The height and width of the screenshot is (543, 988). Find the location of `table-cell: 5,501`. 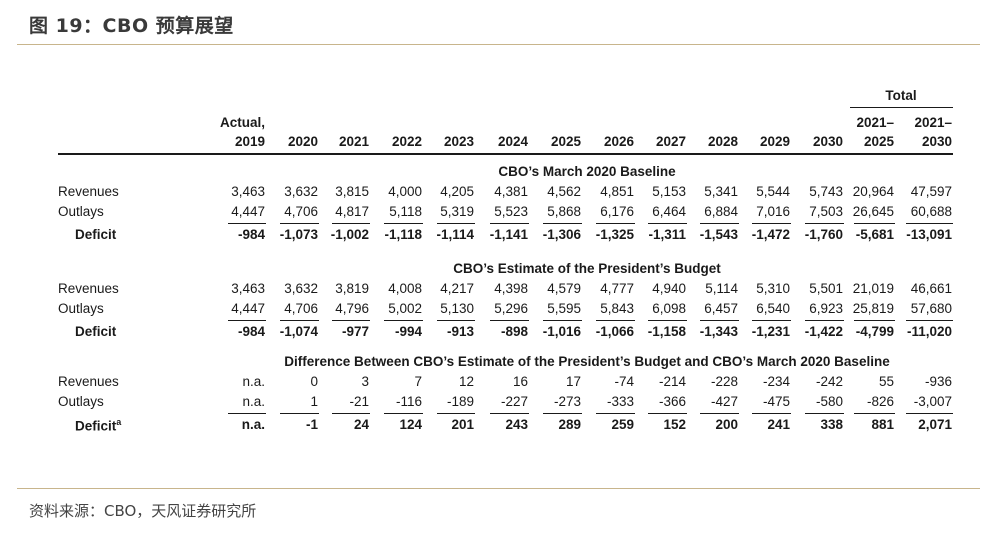

table-cell: 5,501 is located at coordinates (826, 288).